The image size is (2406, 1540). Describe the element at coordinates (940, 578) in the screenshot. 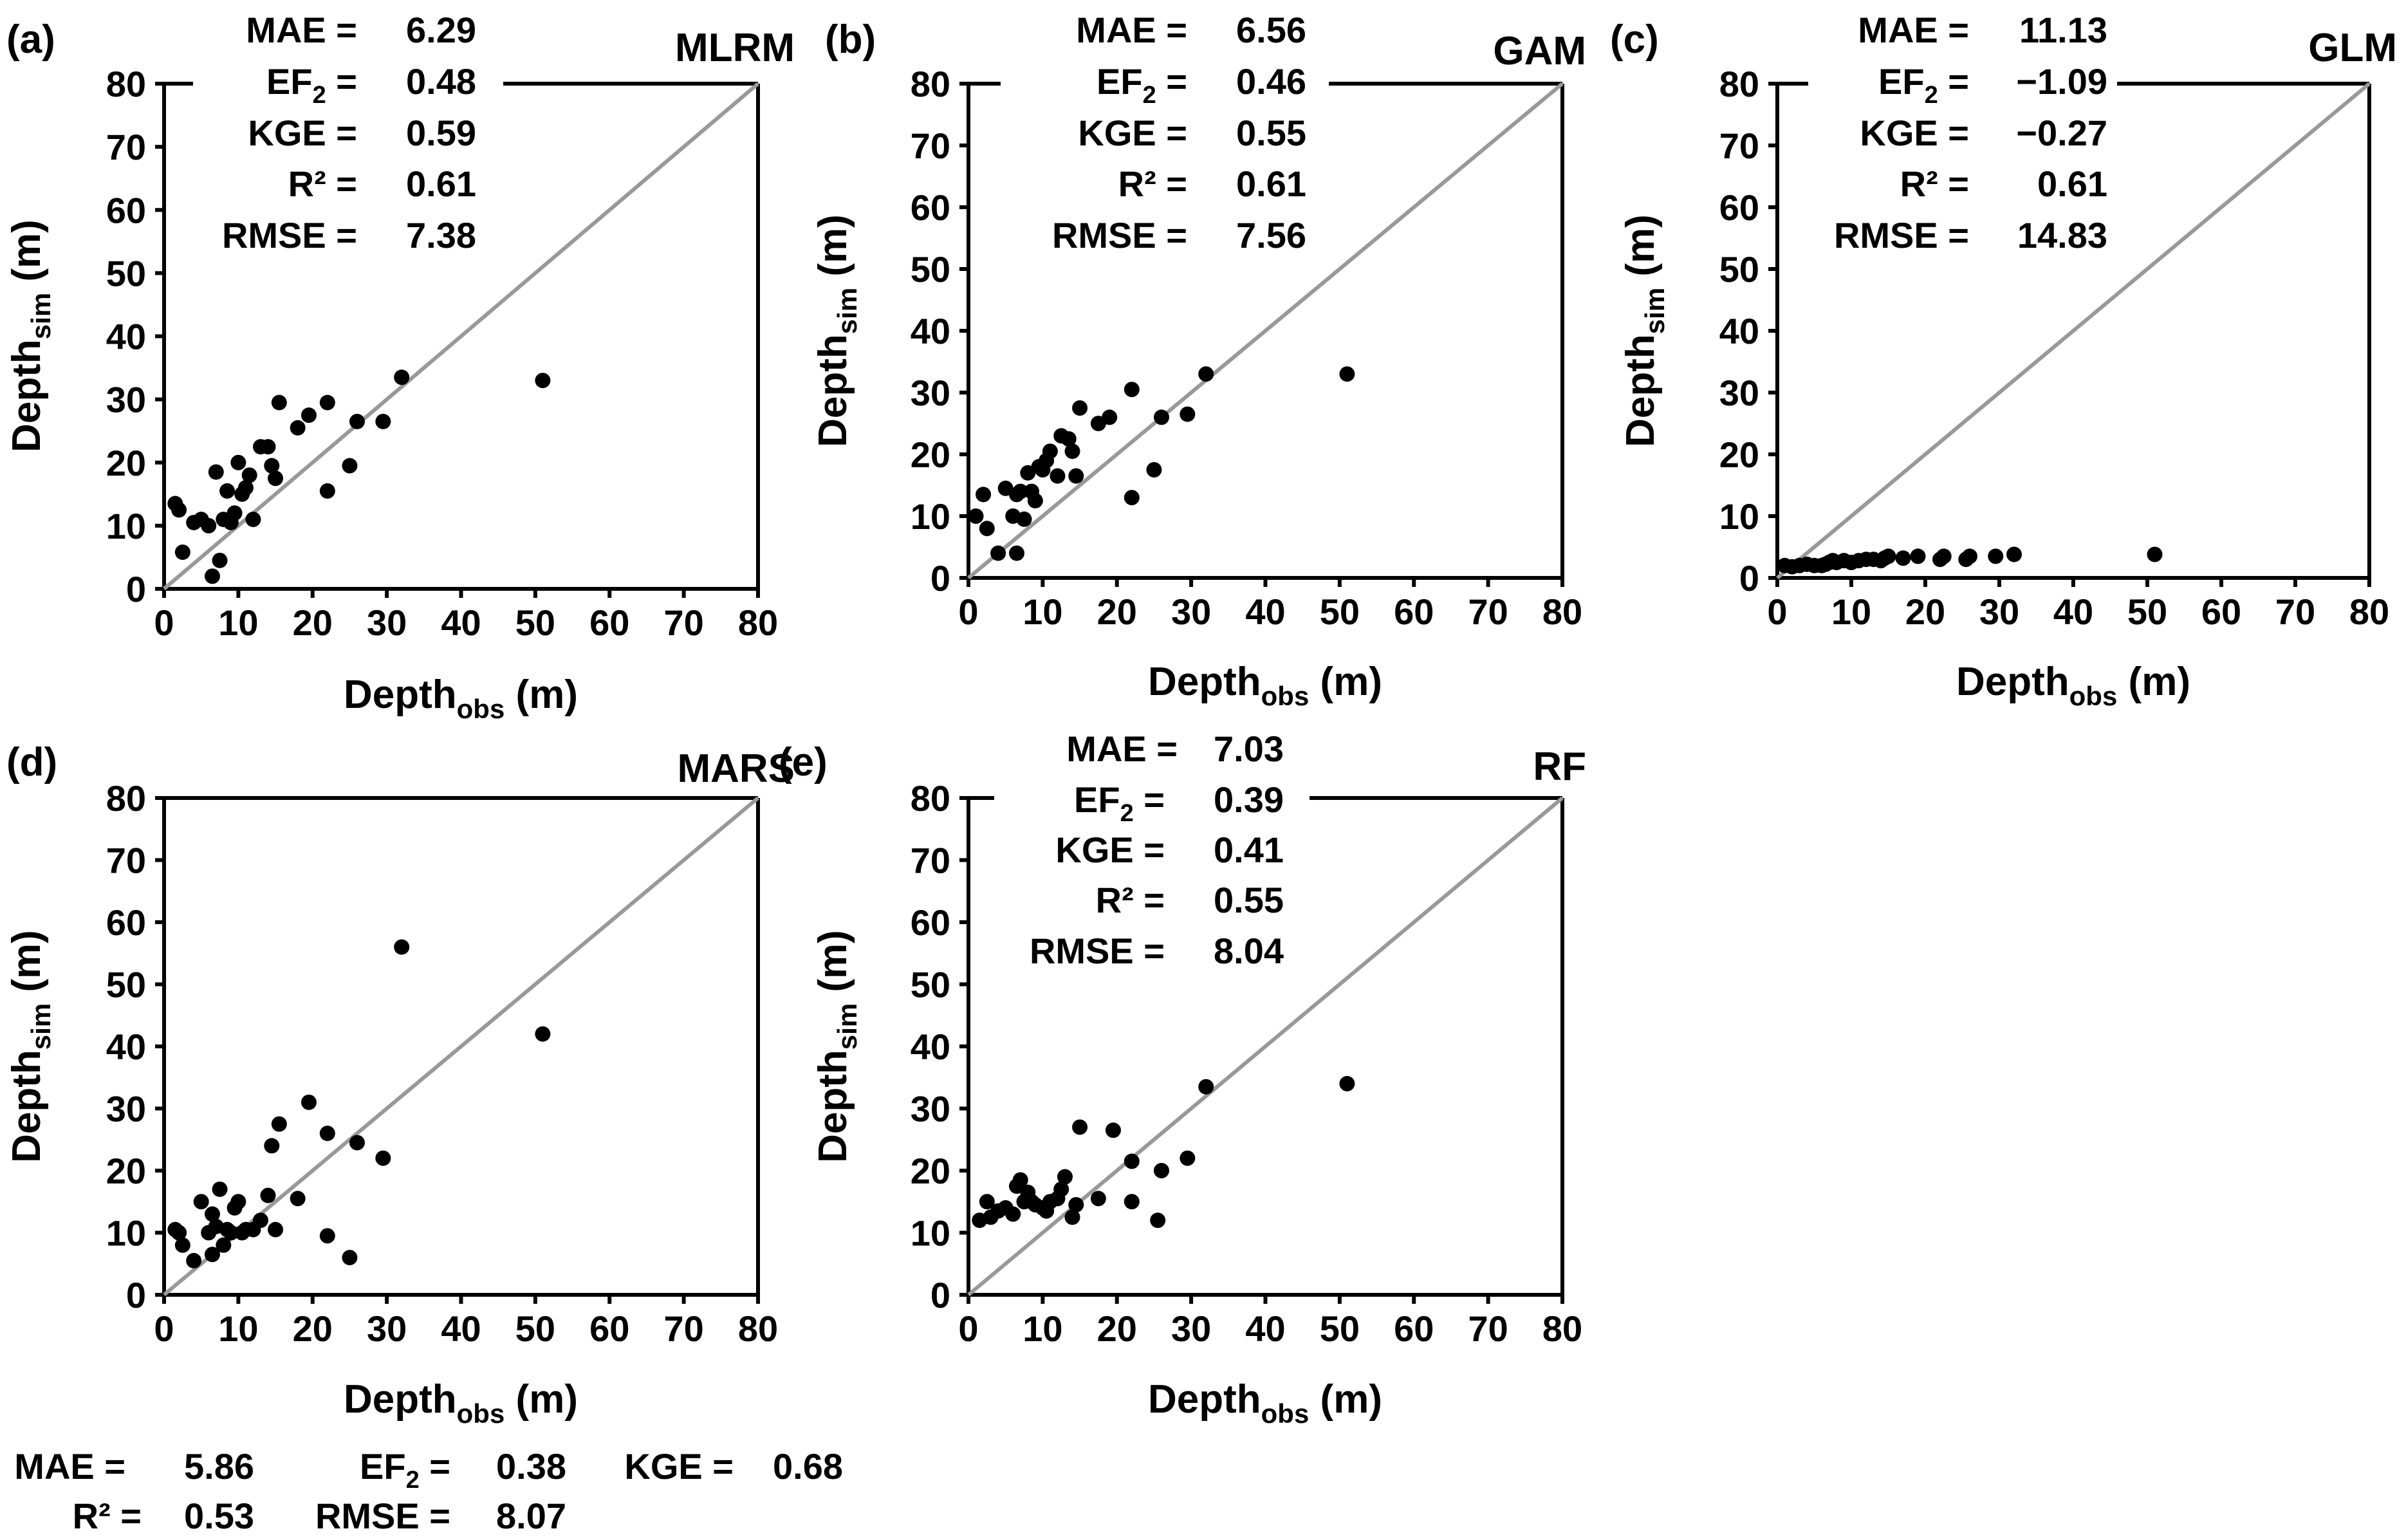

I see `y-tick-label-b: 0` at that location.